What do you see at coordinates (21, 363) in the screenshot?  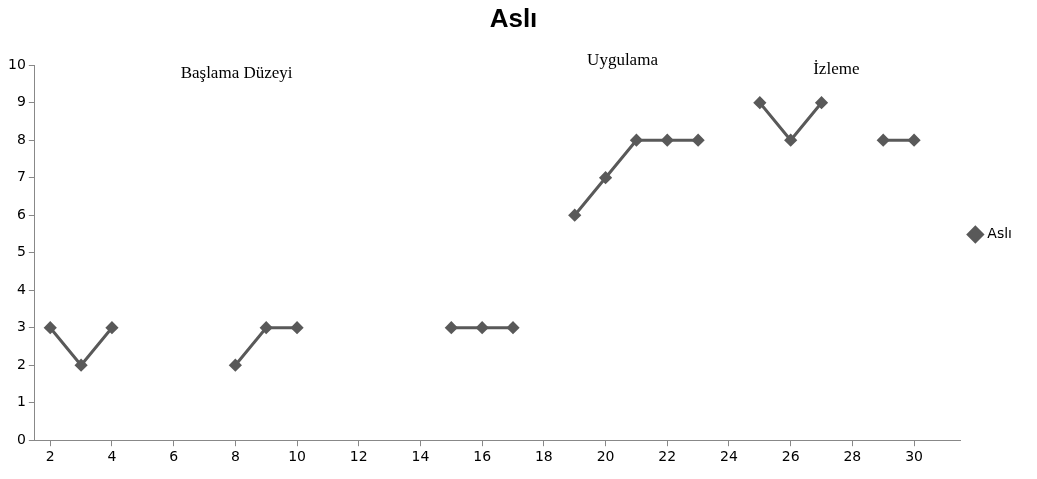 I see `y-tick-label: 2` at bounding box center [21, 363].